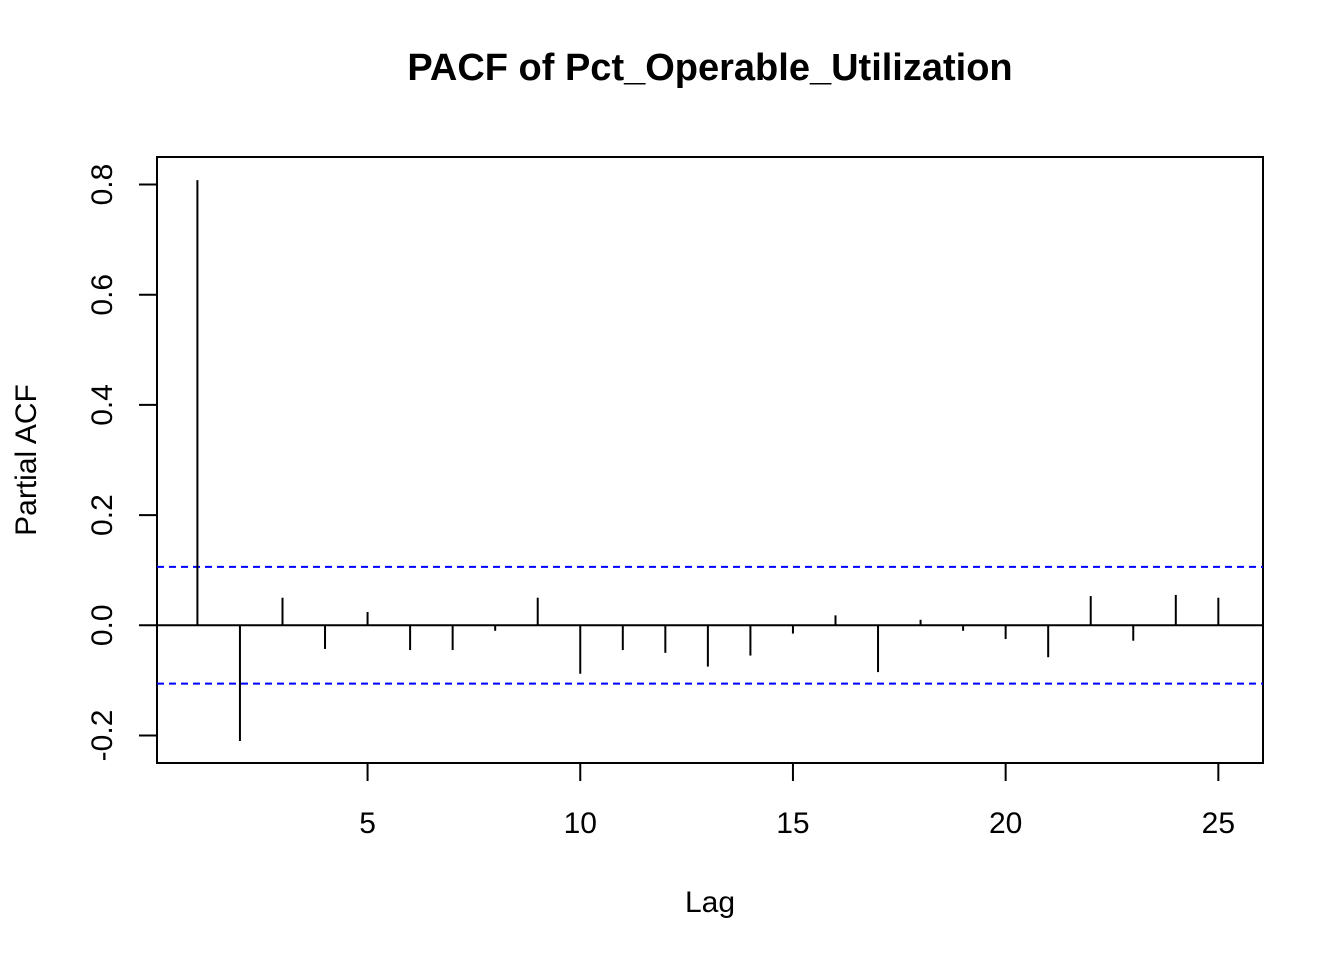 The height and width of the screenshot is (960, 1344). I want to click on y-tick-label: 0.6, so click(102, 295).